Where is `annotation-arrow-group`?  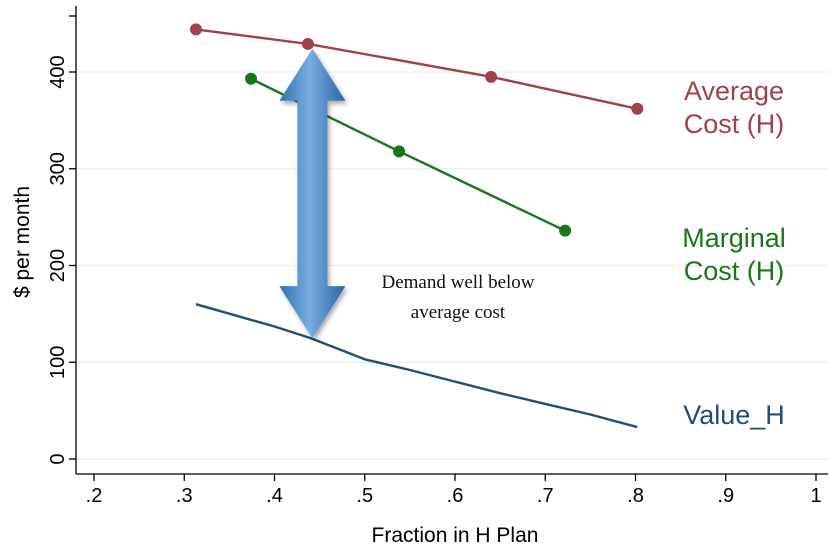 annotation-arrow-group is located at coordinates (312, 193).